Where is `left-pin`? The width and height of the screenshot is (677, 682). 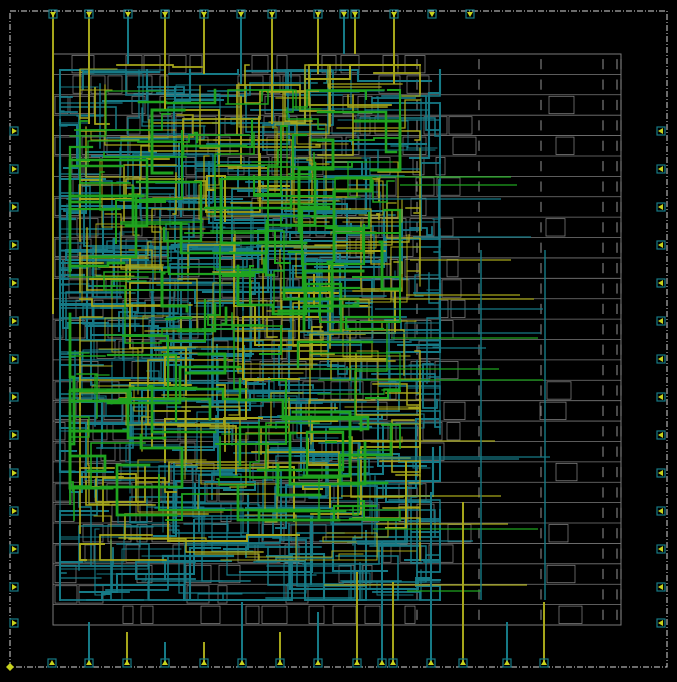
left-pin is located at coordinates (14, 283).